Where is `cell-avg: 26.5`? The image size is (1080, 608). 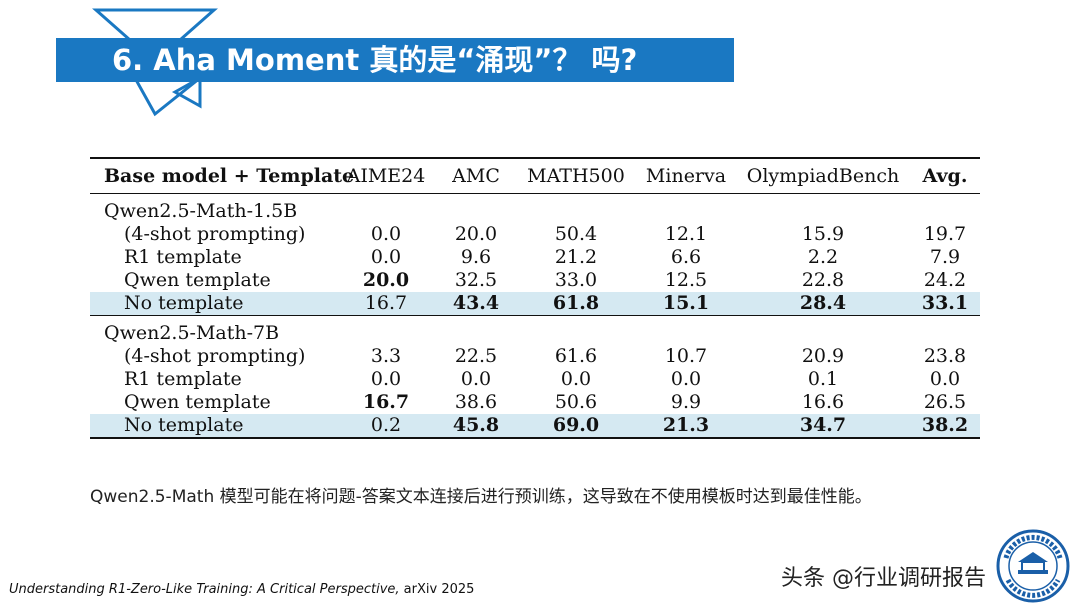
cell-avg: 26.5 is located at coordinates (945, 402).